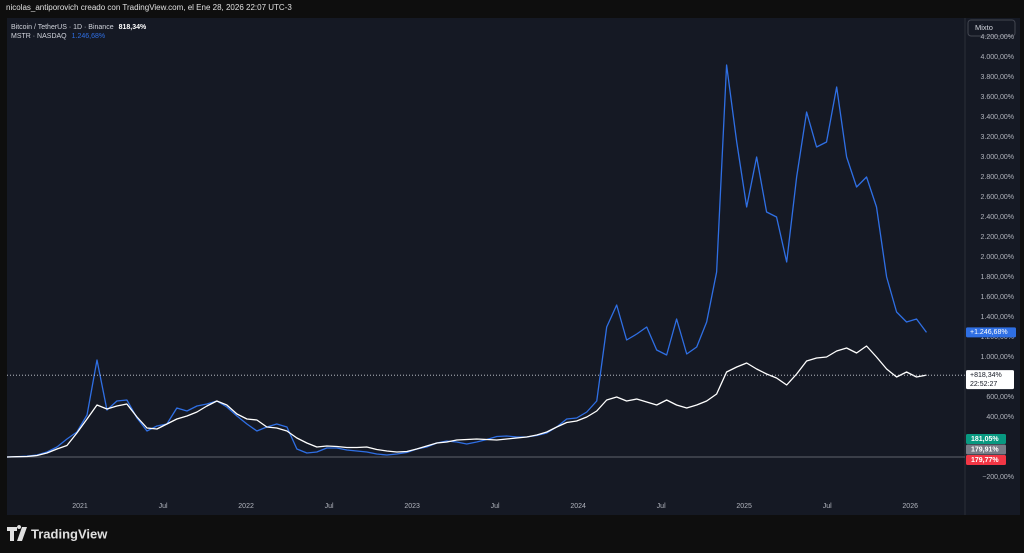 Image resolution: width=1024 pixels, height=553 pixels. Describe the element at coordinates (997, 37) in the screenshot. I see `y-tick-label: 4.200,00%` at that location.